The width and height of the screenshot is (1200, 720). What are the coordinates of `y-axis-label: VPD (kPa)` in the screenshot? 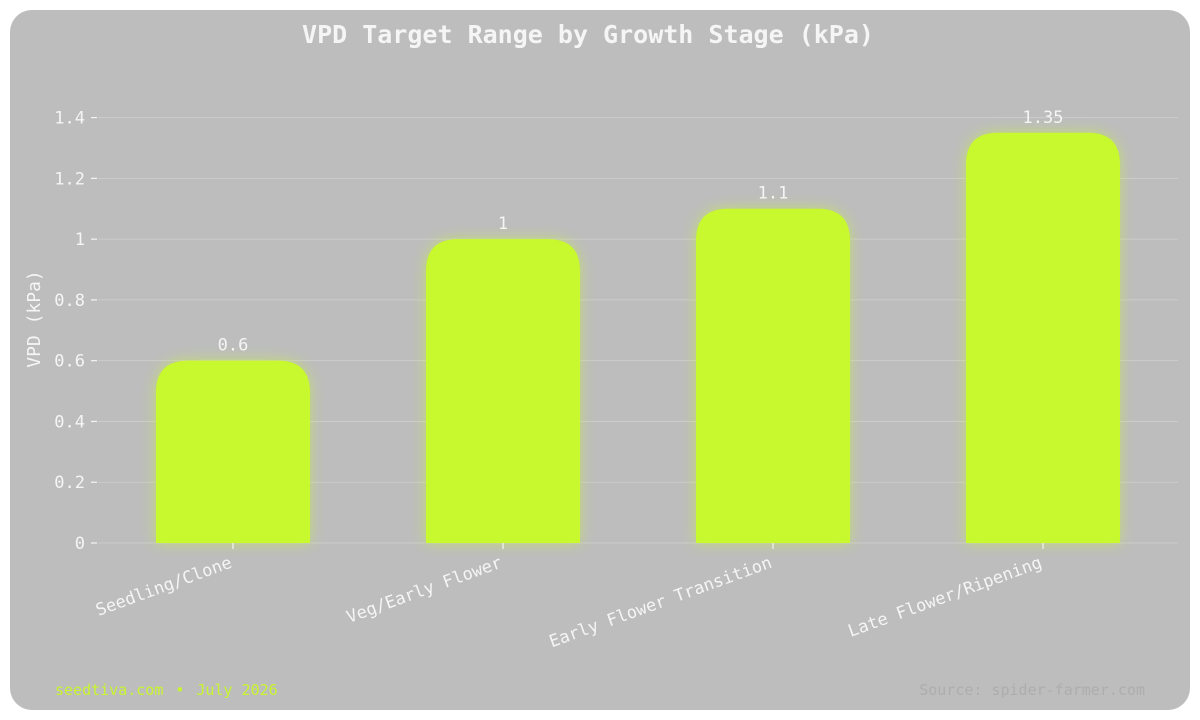 It's located at (34, 319).